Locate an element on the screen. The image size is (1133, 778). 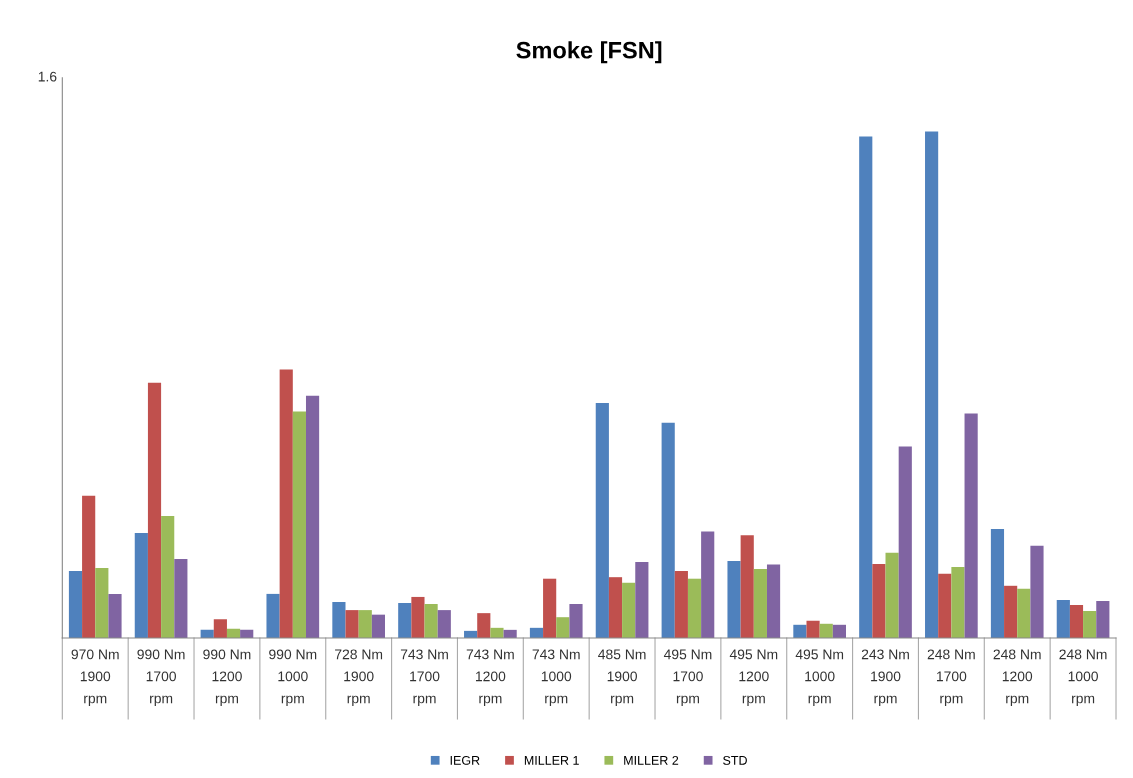
x-tick-label: 743 Nm 1200 rpm is located at coordinates (490, 678).